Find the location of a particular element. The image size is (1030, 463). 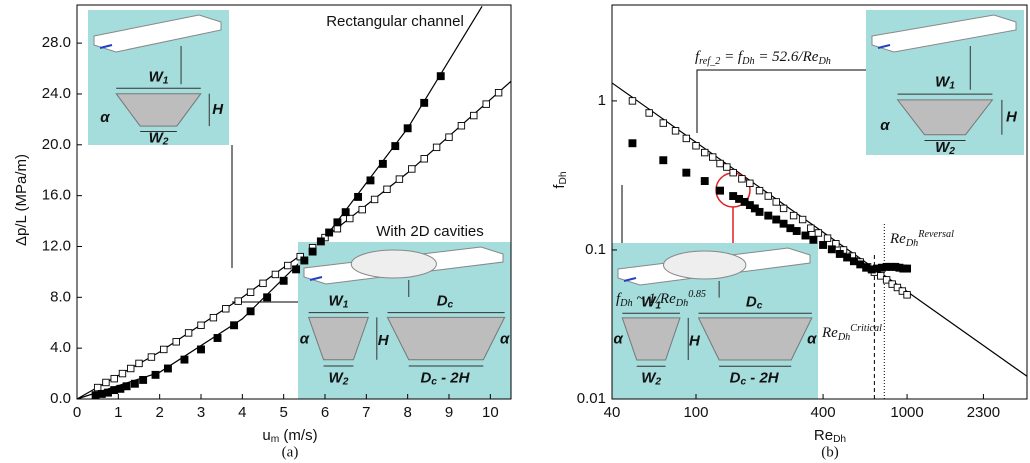

x-tick-label: 0 is located at coordinates (77, 412).